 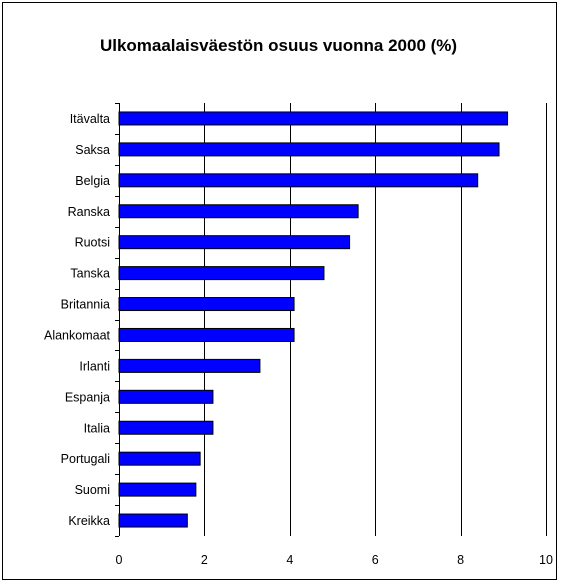 What do you see at coordinates (204, 560) in the screenshot?
I see `x-tick-label-1: 2` at bounding box center [204, 560].